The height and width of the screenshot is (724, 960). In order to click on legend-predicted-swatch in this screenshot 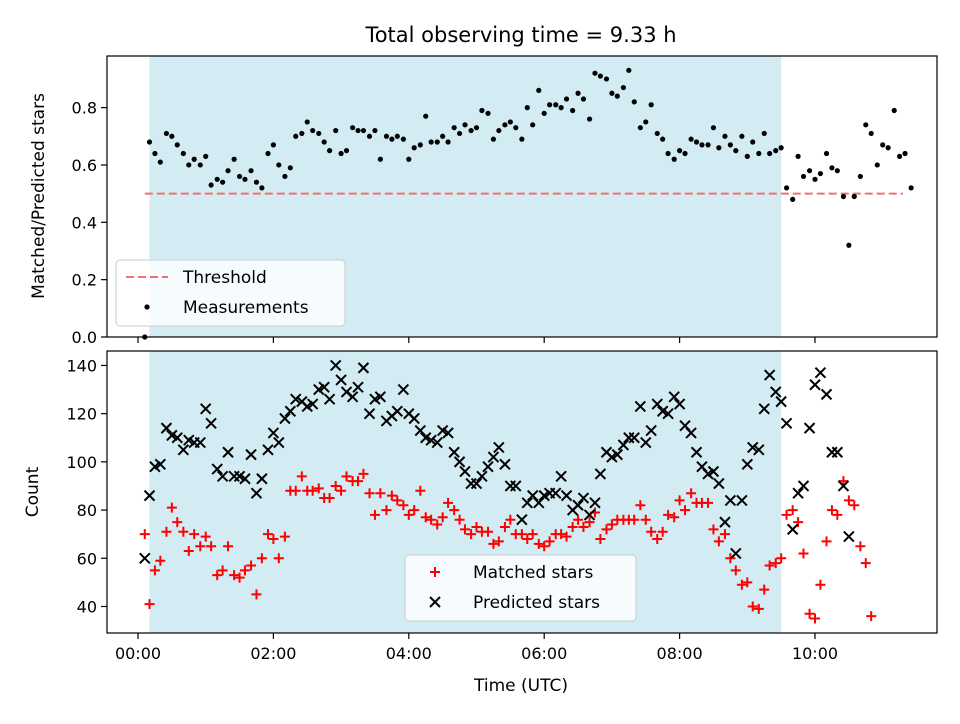, I will do `click(435, 602)`.